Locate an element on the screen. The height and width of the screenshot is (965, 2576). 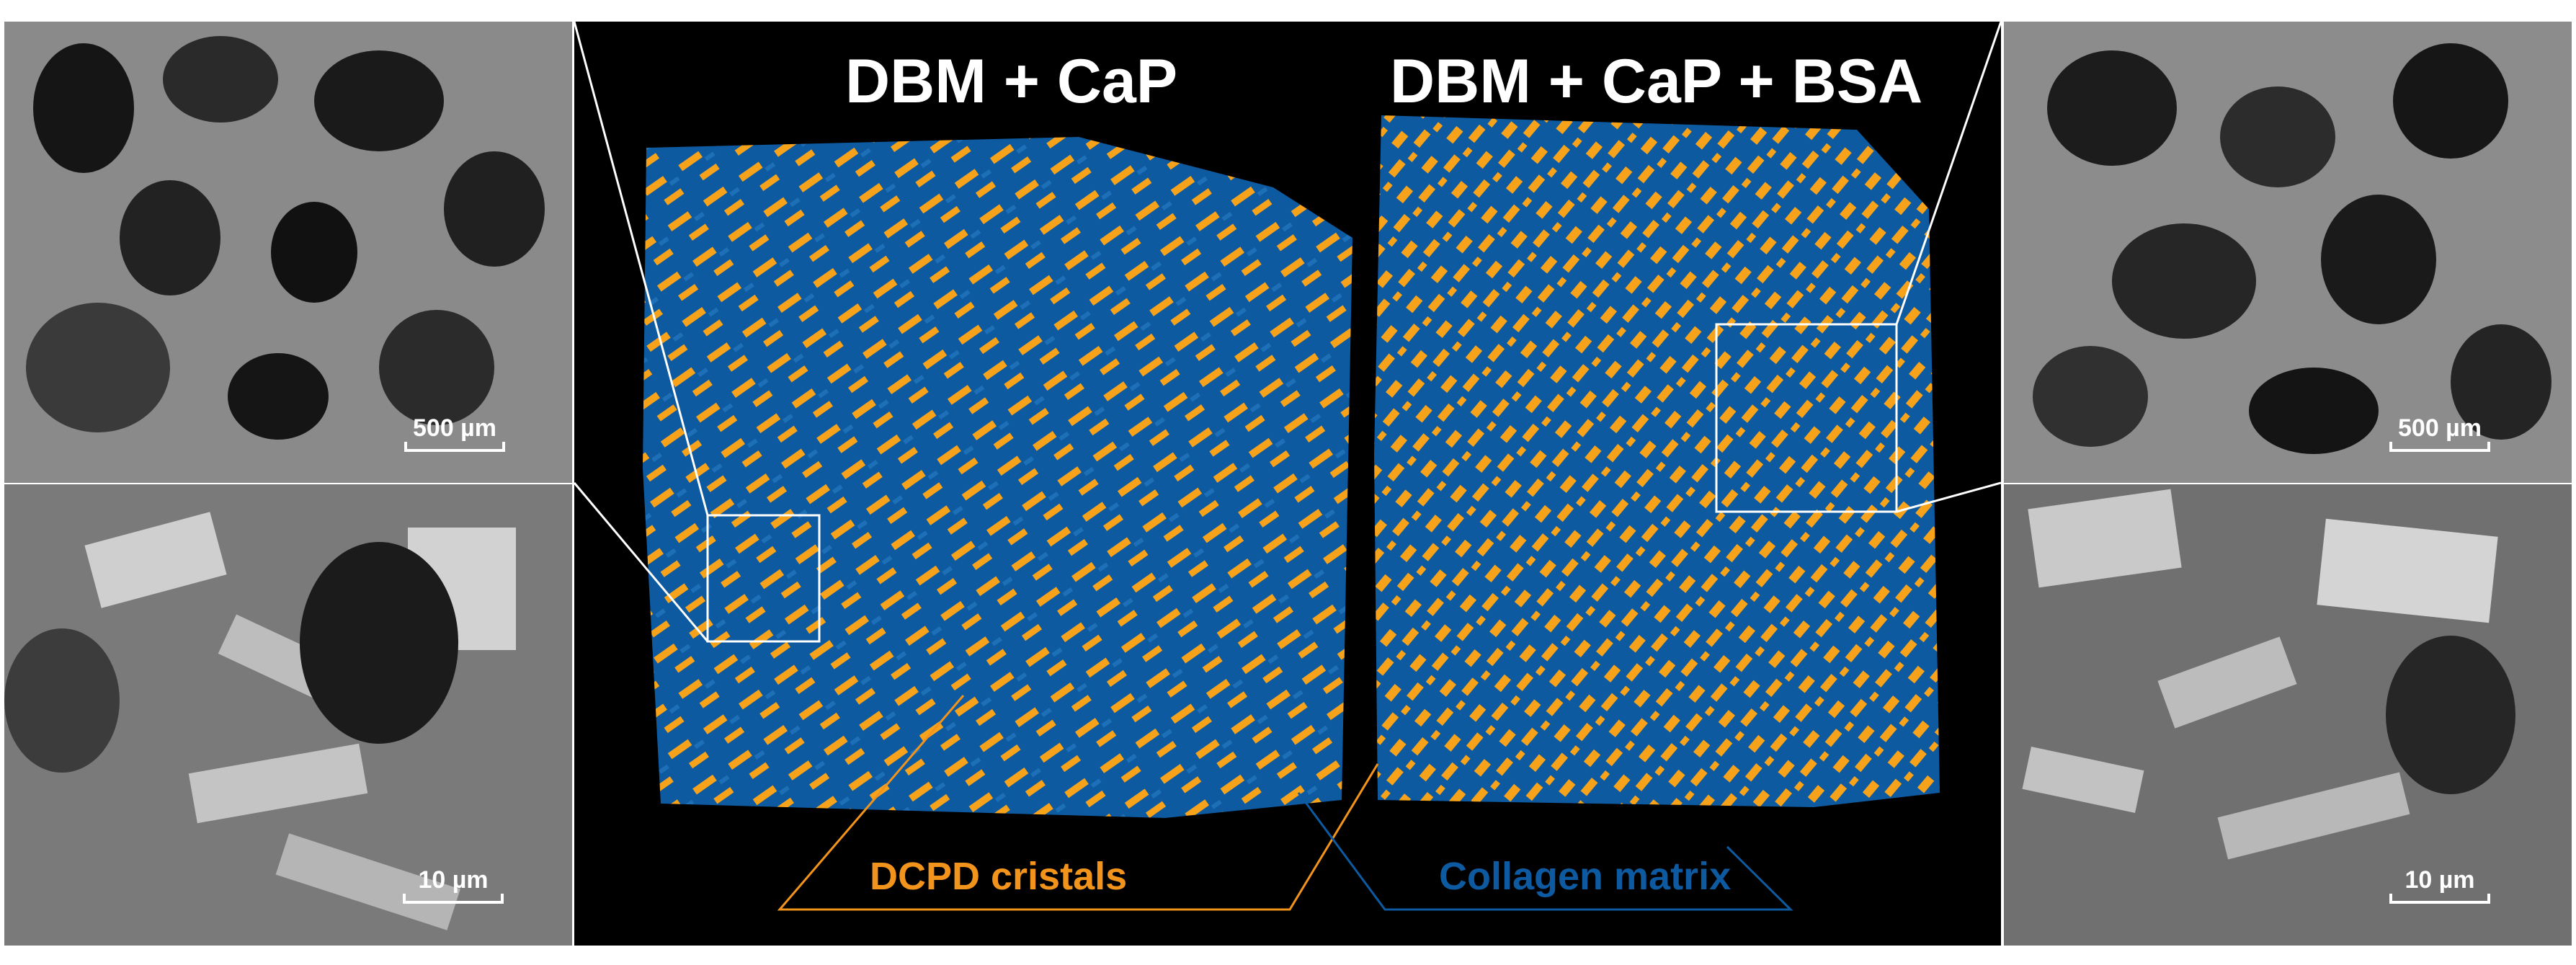
scale-bar-top-left: 500 µm is located at coordinates (454, 433).